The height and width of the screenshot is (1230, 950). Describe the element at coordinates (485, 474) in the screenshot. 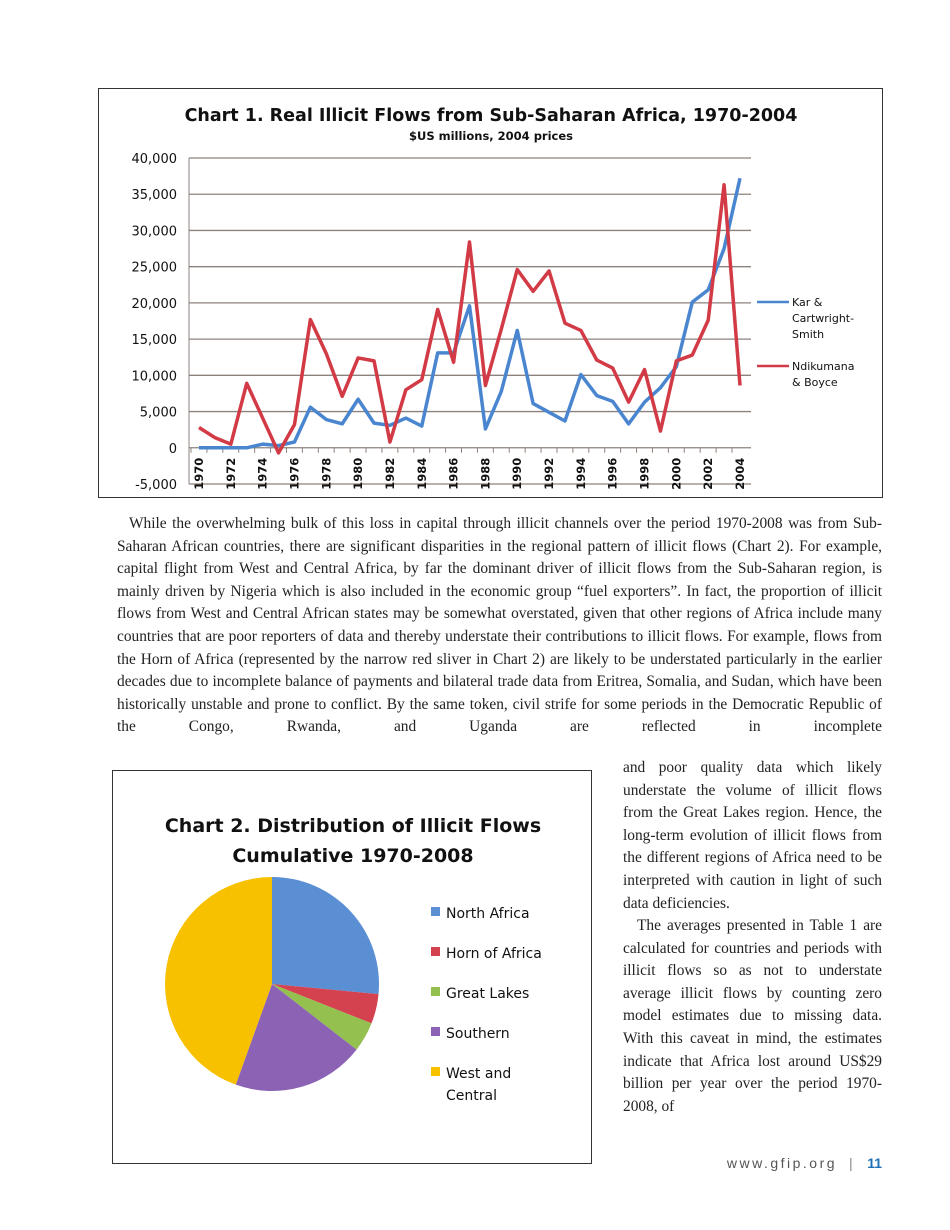

I see `x-tick-label: 1988` at that location.